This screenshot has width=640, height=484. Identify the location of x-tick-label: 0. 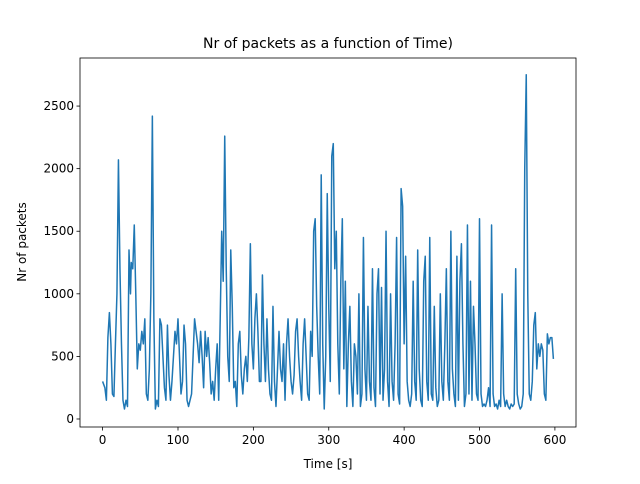
(103, 440).